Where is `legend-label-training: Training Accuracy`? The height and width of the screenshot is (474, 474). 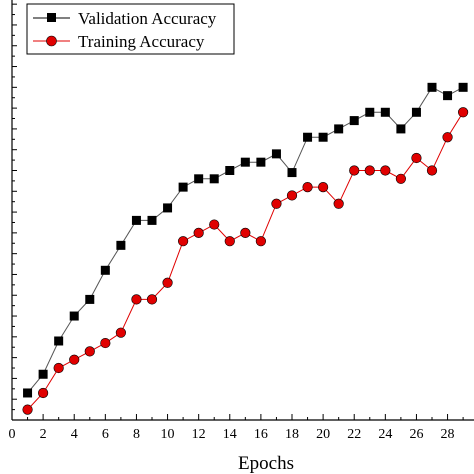
legend-label-training: Training Accuracy is located at coordinates (141, 41).